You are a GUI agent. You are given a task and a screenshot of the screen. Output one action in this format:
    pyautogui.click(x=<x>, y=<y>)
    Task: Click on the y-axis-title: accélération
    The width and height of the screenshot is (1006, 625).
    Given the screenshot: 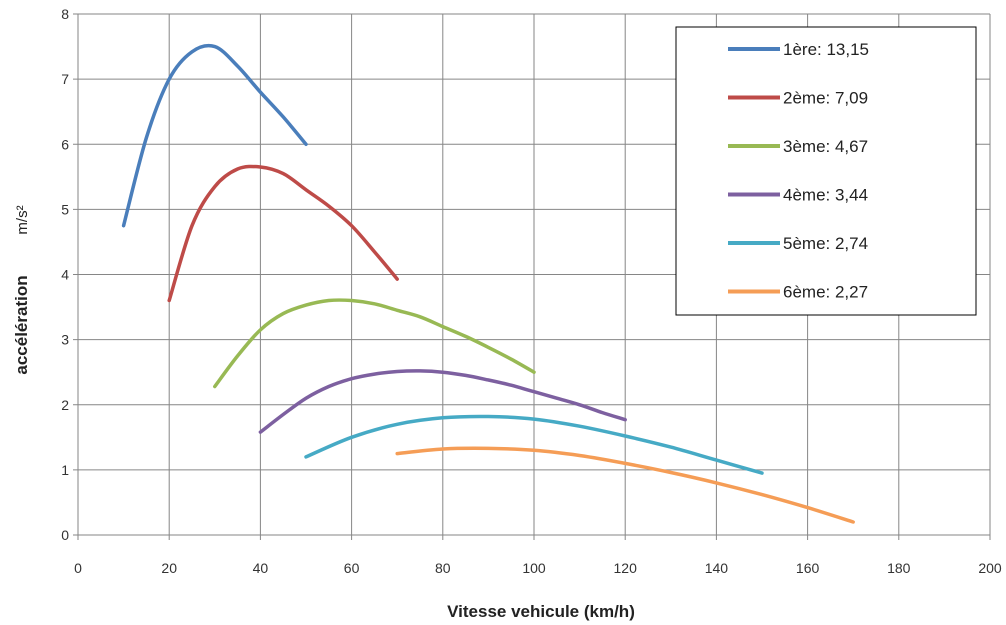 What is the action you would take?
    pyautogui.click(x=21, y=324)
    